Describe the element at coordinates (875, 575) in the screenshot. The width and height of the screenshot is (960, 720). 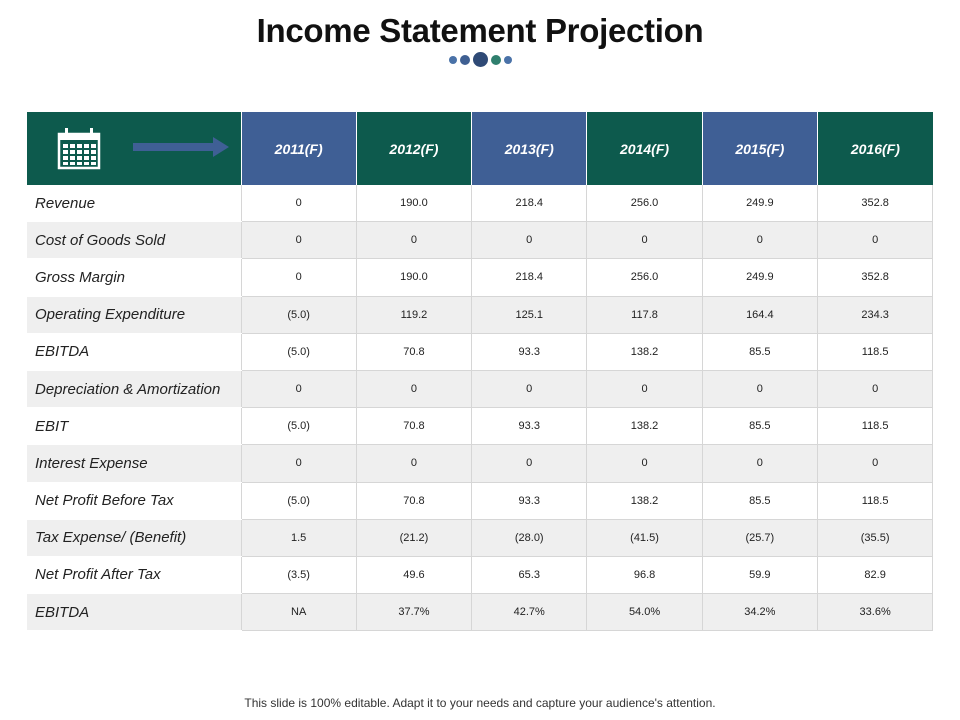
I see `value-cell: 82.9` at that location.